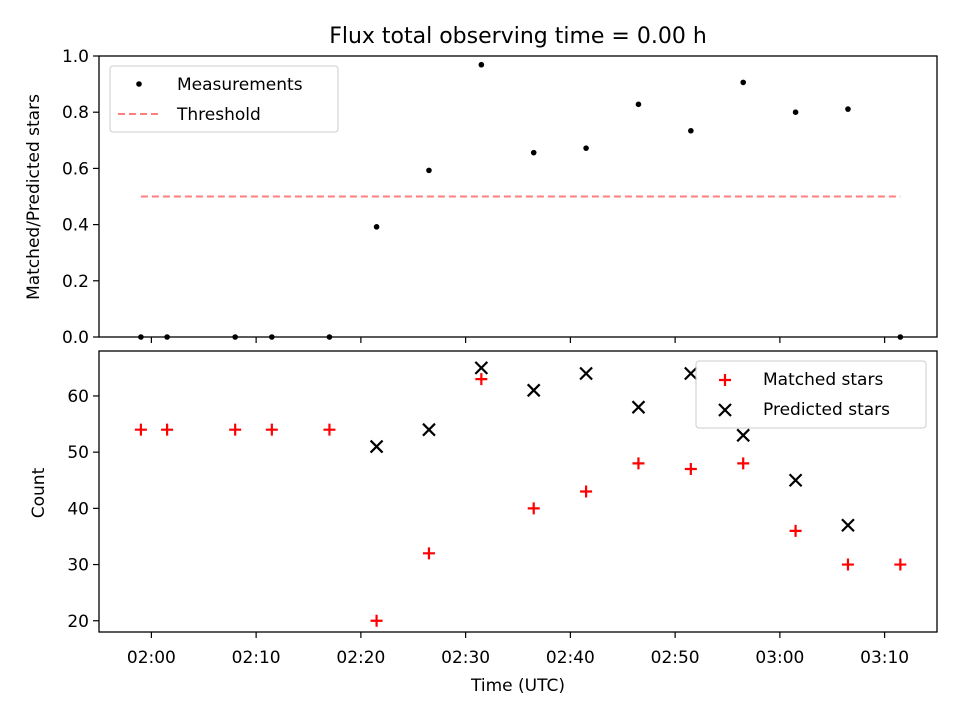 This screenshot has height=720, width=960. What do you see at coordinates (39, 492) in the screenshot?
I see `bottom-y-axis-label: Count` at bounding box center [39, 492].